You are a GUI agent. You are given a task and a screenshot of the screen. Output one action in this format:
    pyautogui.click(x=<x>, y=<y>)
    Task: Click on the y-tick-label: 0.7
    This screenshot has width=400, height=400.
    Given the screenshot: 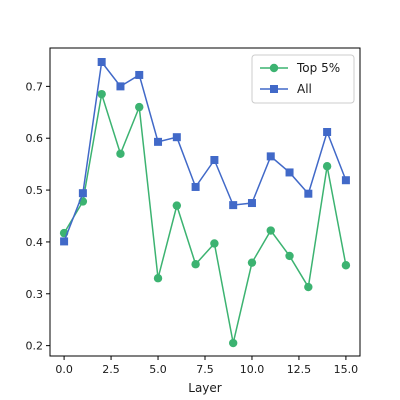 What is the action you would take?
    pyautogui.click(x=35, y=86)
    